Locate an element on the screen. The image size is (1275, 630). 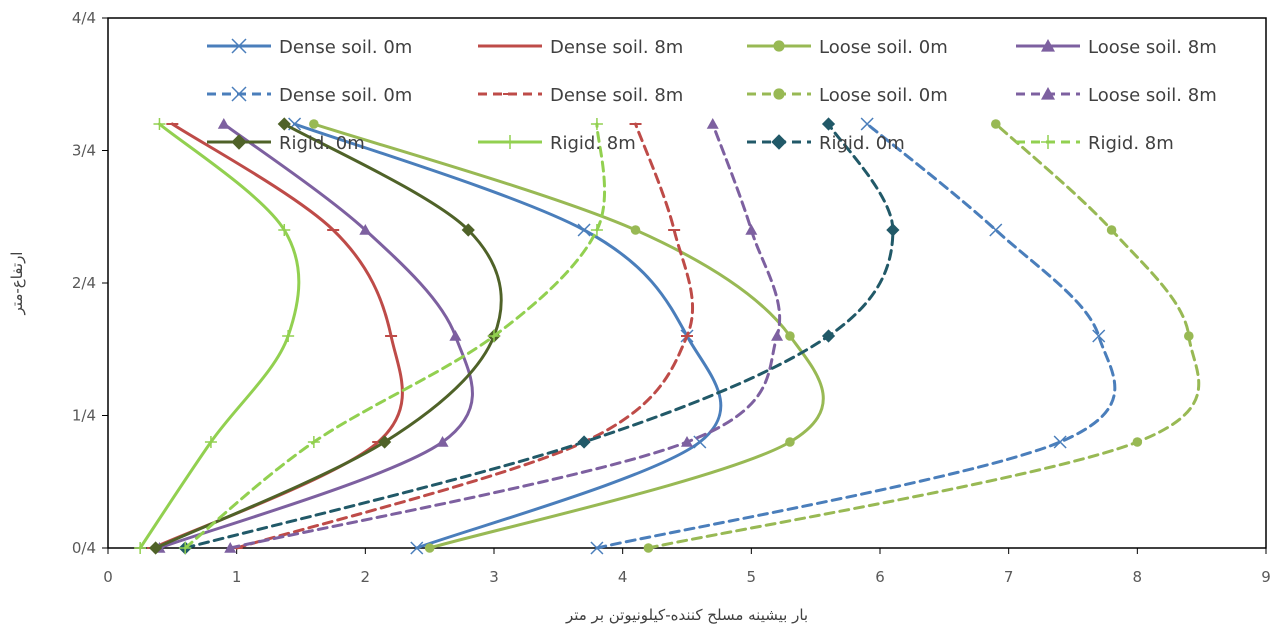
series-rigid-8m-solid is located at coordinates (217, 336).